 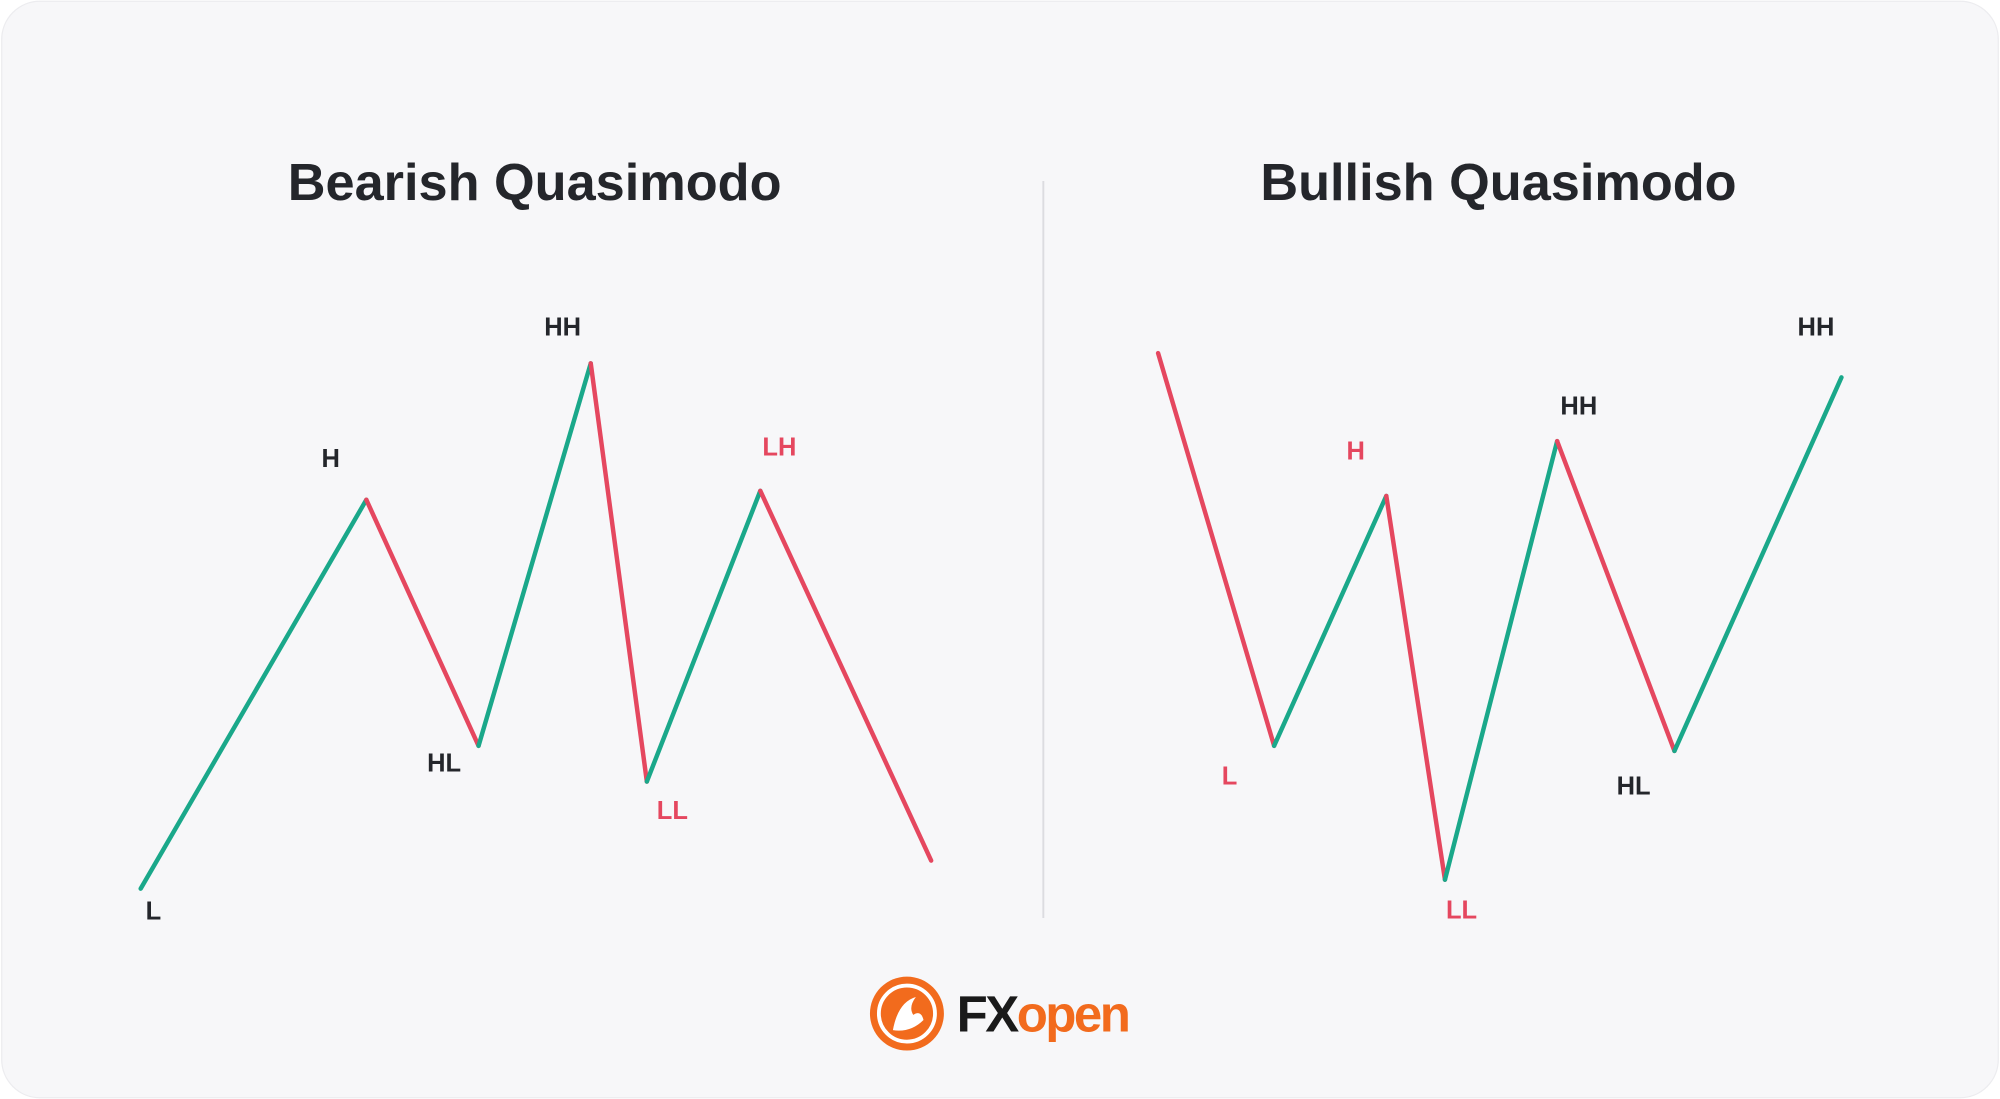 What do you see at coordinates (535, 183) in the screenshot?
I see `panel-title: Bearish Quasimodo` at bounding box center [535, 183].